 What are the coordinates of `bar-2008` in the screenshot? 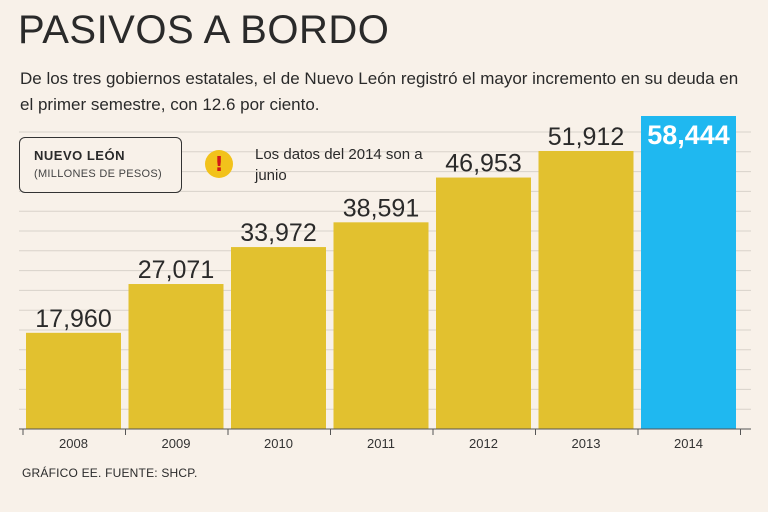 It's located at (73, 380).